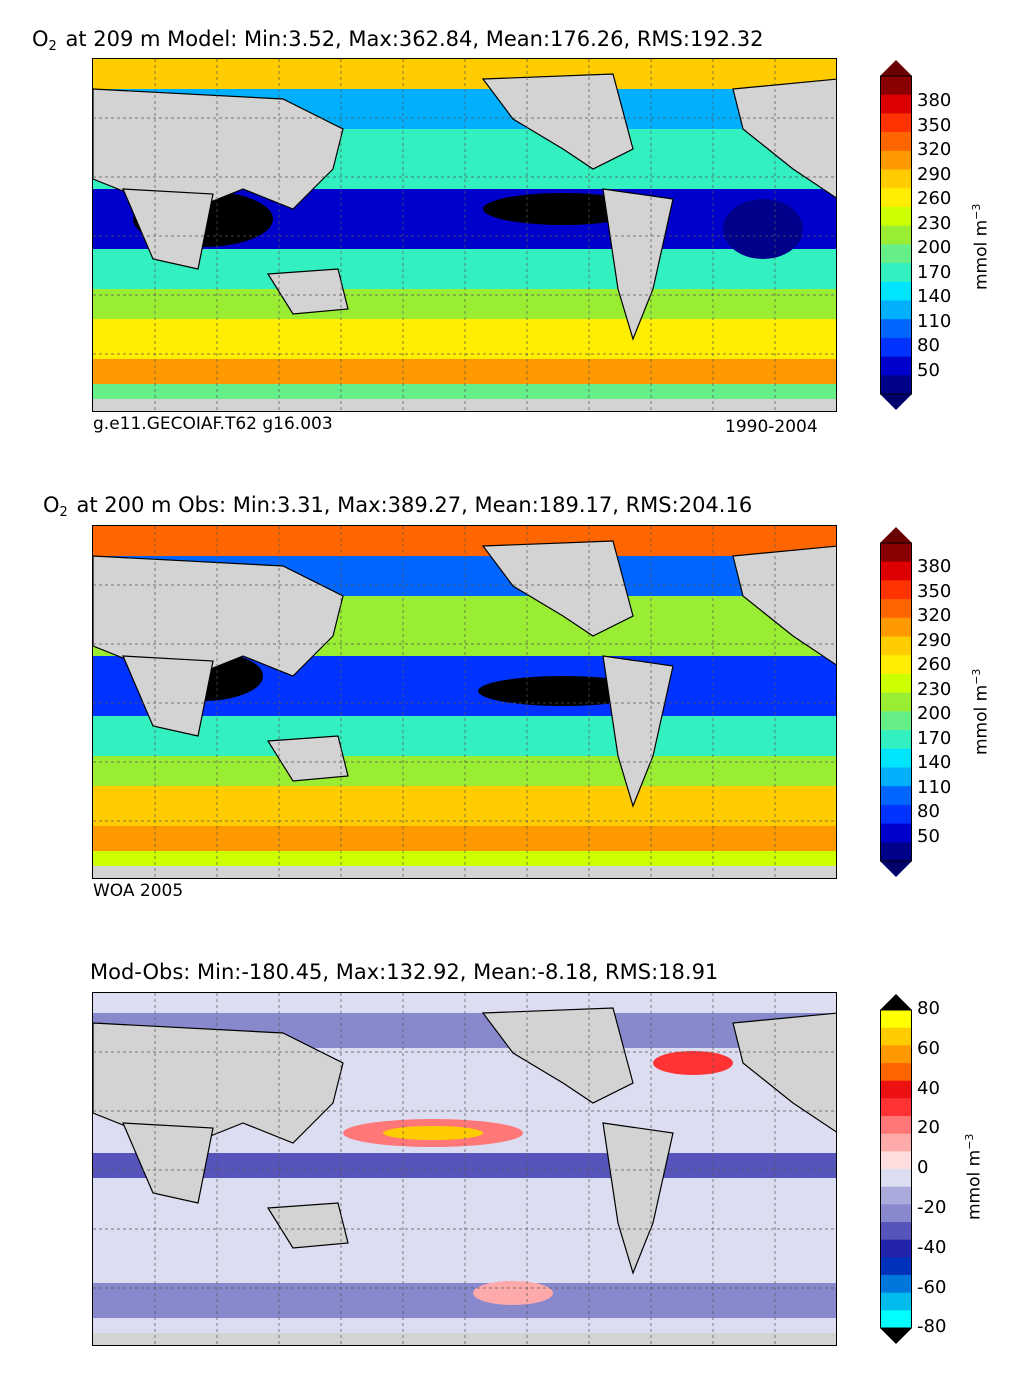 This screenshot has width=1021, height=1374. Describe the element at coordinates (563, 209) in the screenshot. I see `om-zone-pacific` at that location.